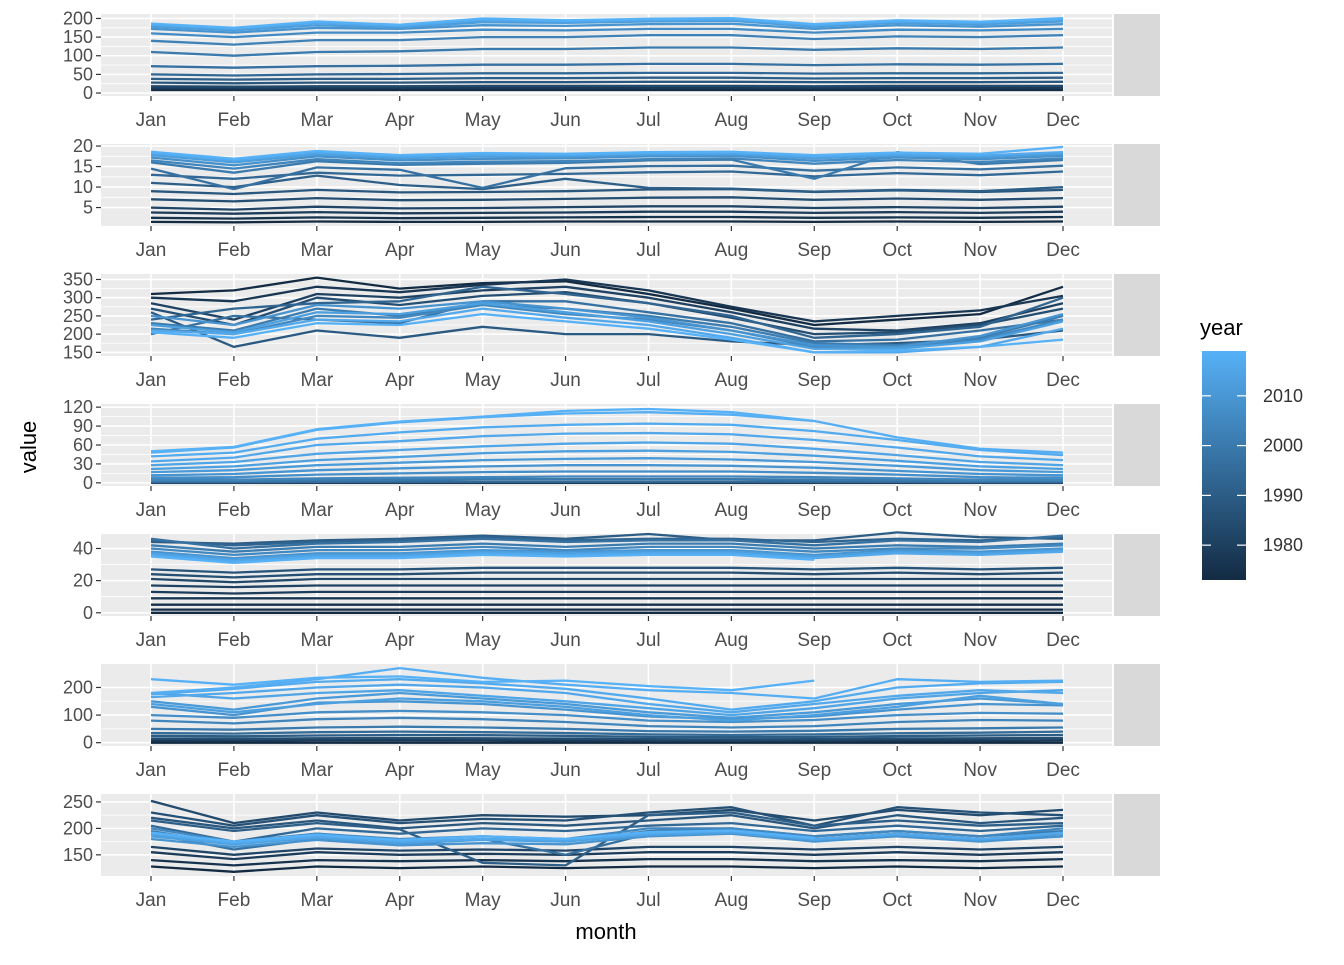  Describe the element at coordinates (1221, 327) in the screenshot. I see `legend-title: year` at that location.